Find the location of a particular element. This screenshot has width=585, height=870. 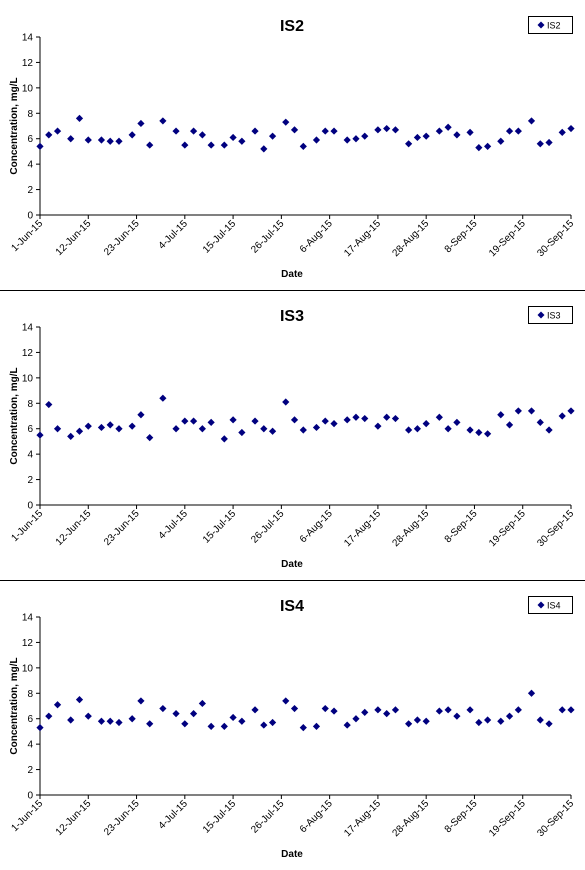

x-tick-label: 8-Sep-15 is located at coordinates (461, 816).